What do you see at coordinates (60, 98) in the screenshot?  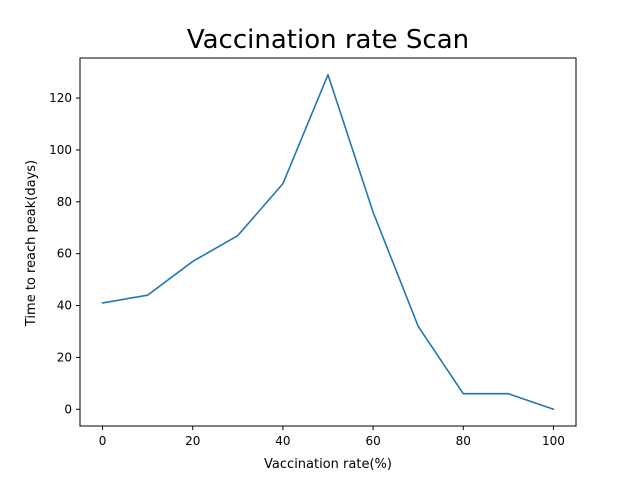 I see `y-tick-label: 120` at bounding box center [60, 98].